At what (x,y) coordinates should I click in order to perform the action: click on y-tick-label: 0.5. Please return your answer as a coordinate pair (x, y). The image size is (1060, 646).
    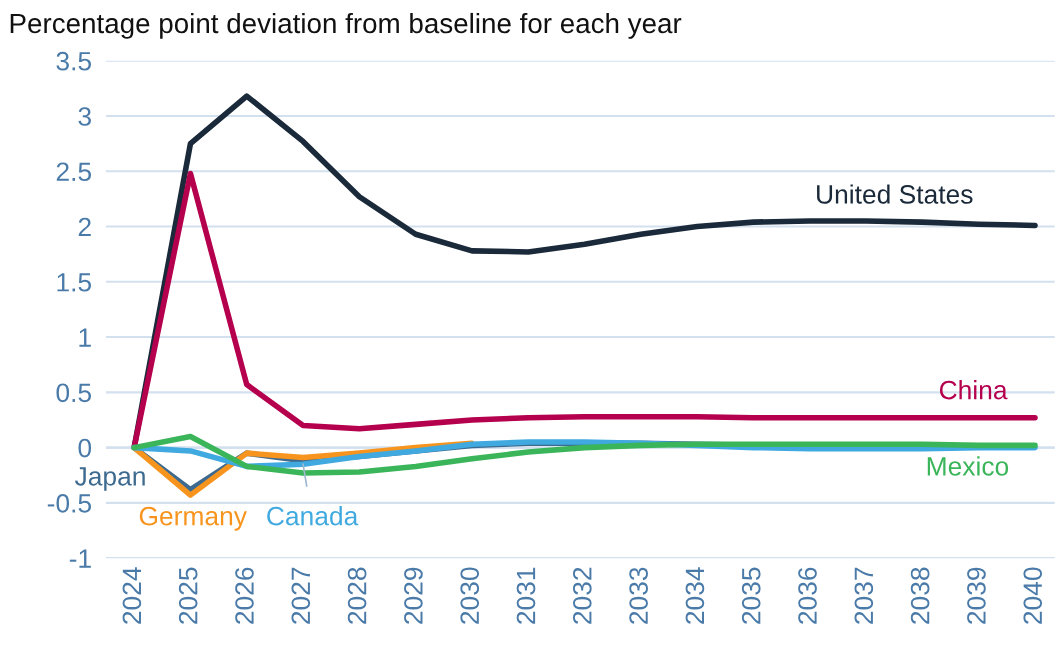
    Looking at the image, I should click on (74, 393).